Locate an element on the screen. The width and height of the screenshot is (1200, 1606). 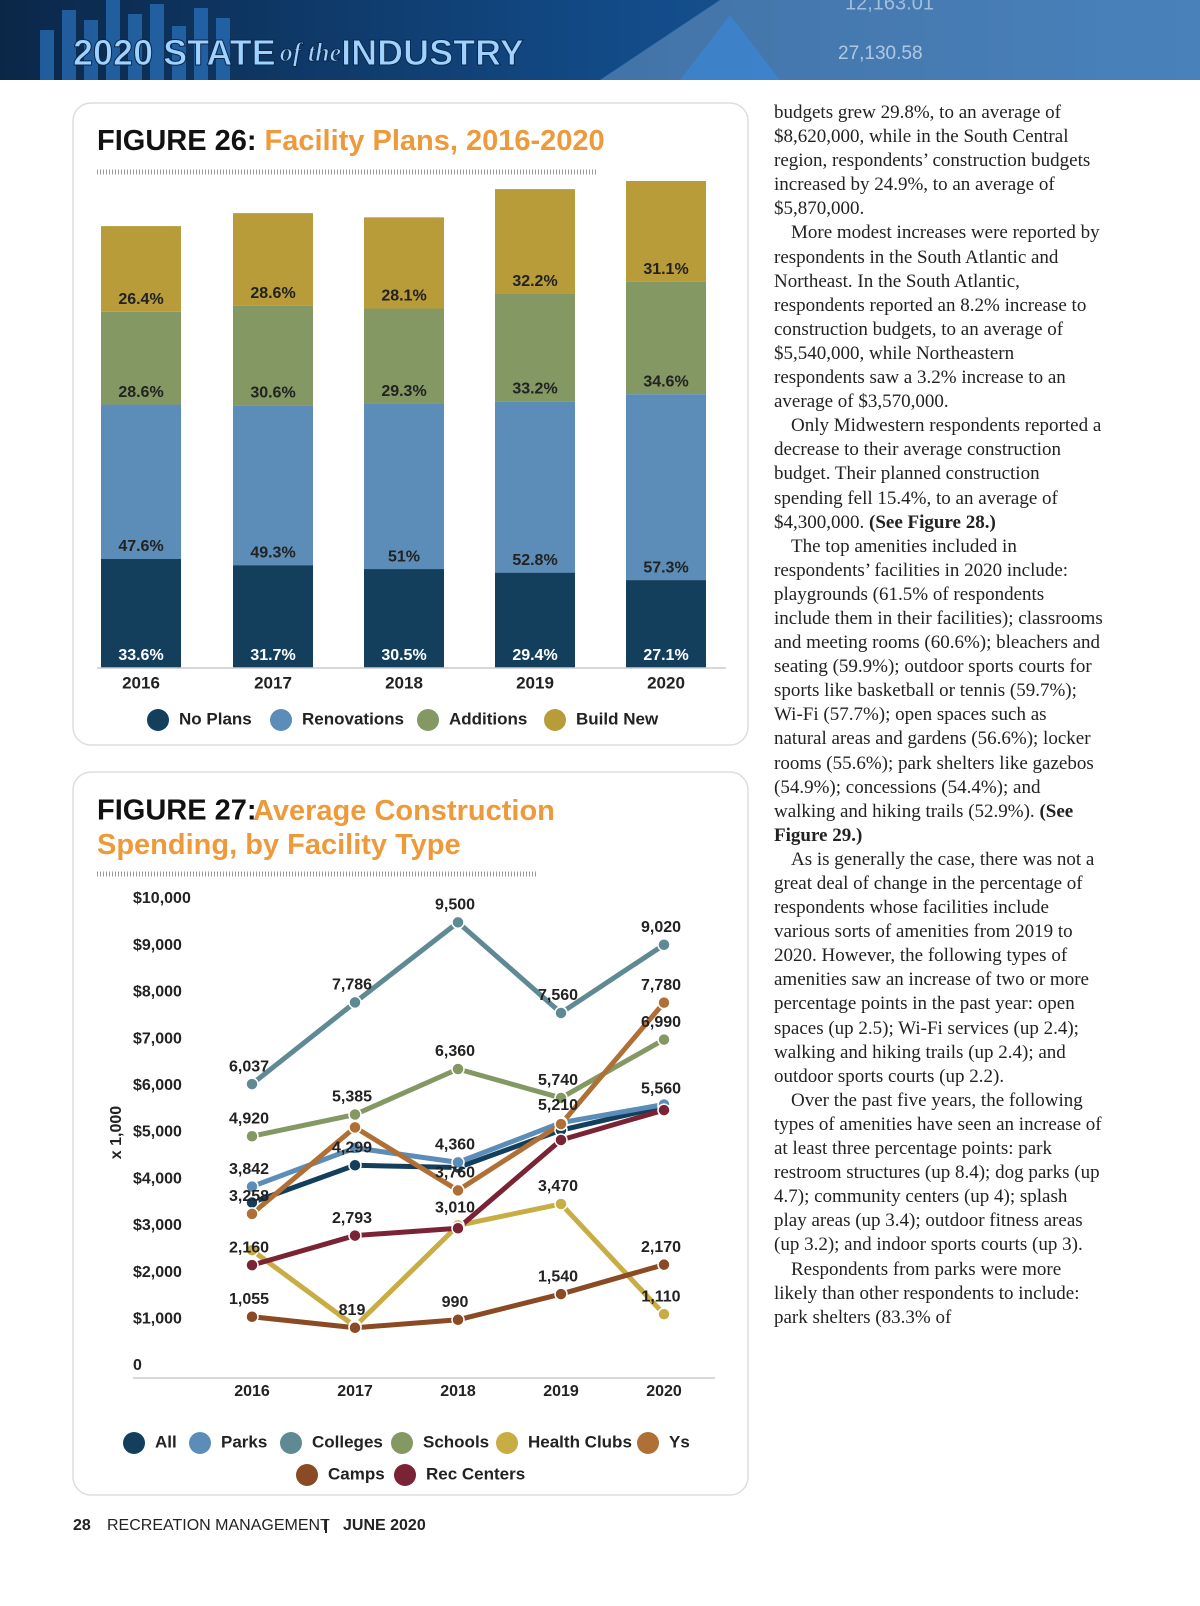
data-label: 9,500 is located at coordinates (455, 905).